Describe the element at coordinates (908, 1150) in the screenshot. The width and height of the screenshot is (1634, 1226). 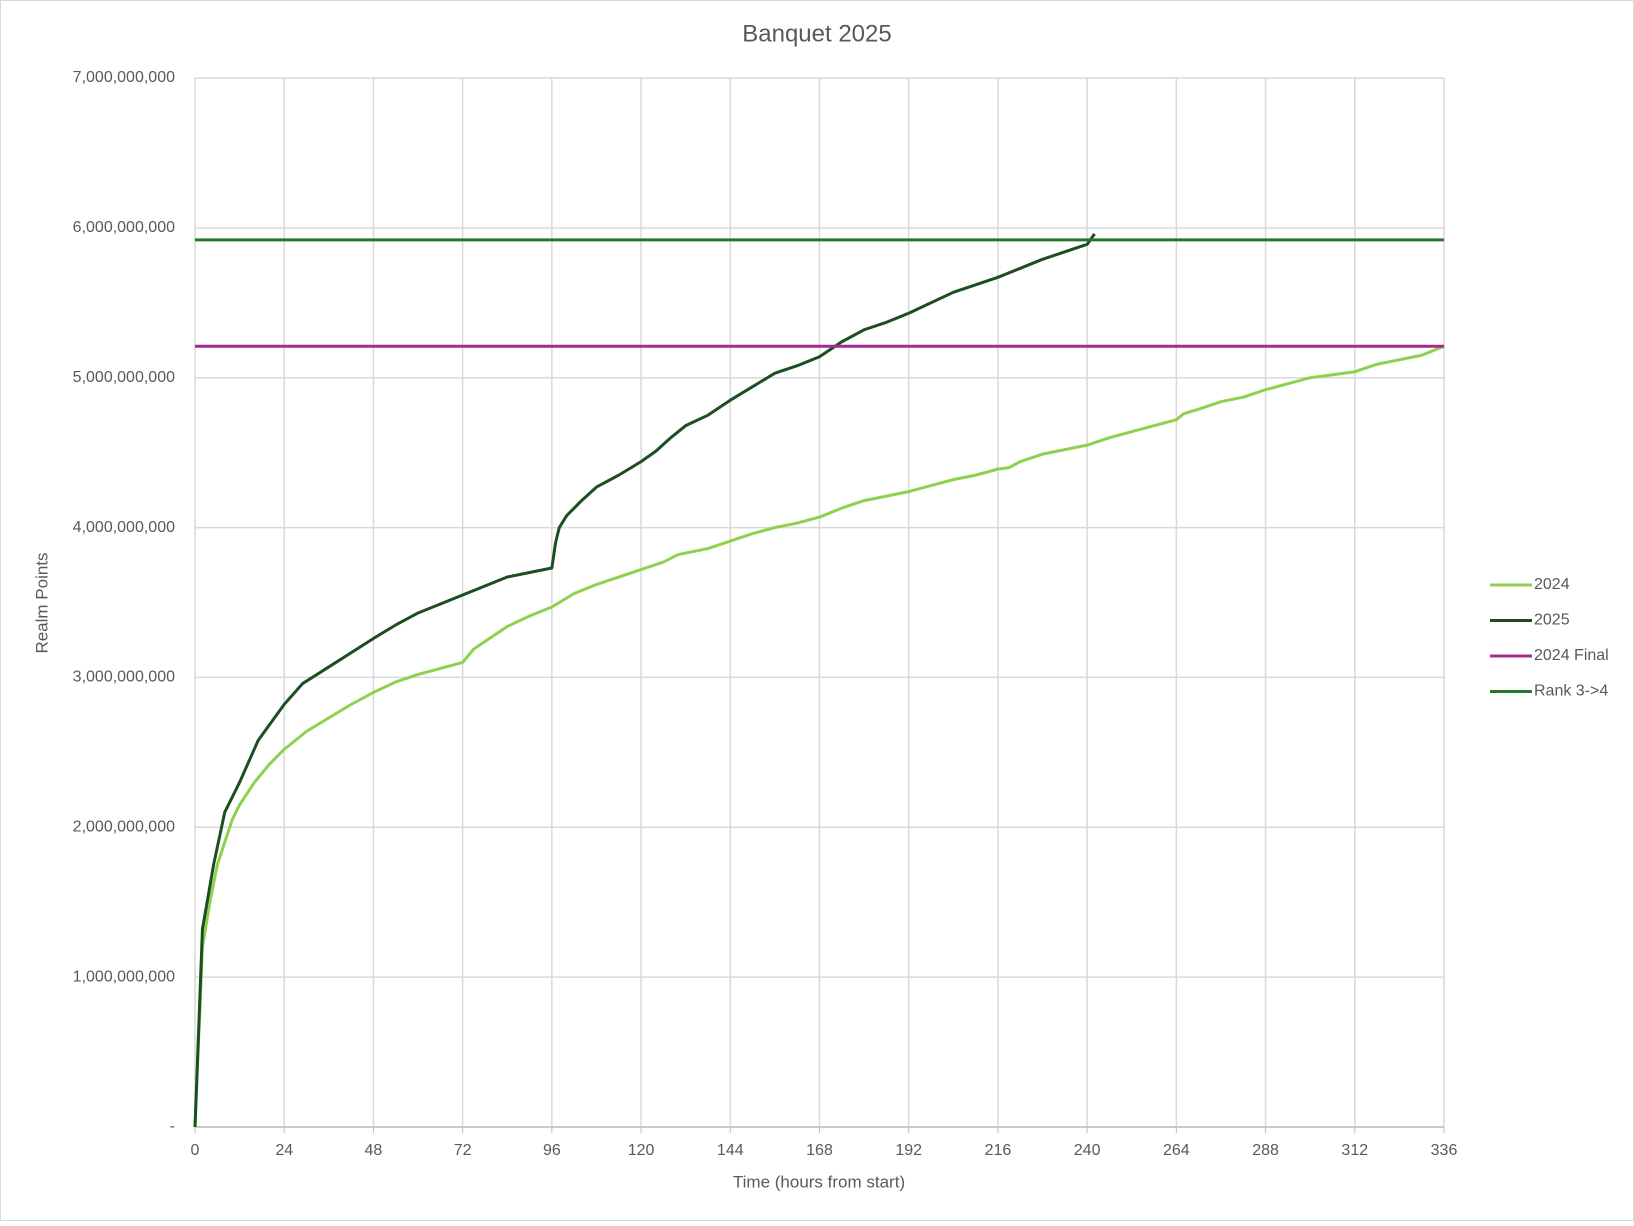
I see `x-tick-label: 192` at that location.